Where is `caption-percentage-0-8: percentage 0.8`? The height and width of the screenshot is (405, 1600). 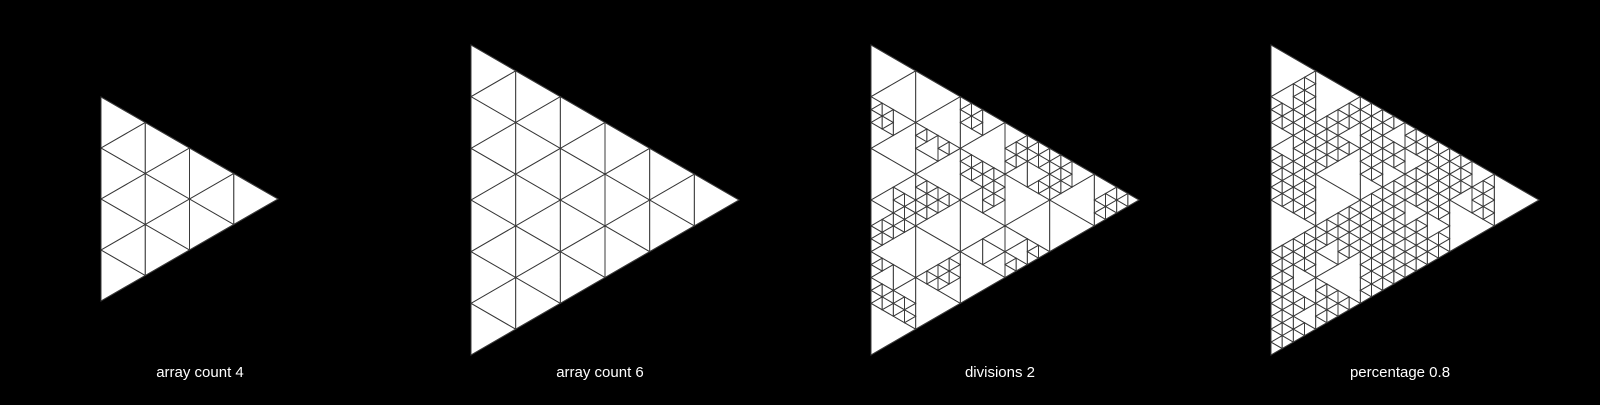 caption-percentage-0-8: percentage 0.8 is located at coordinates (1400, 372).